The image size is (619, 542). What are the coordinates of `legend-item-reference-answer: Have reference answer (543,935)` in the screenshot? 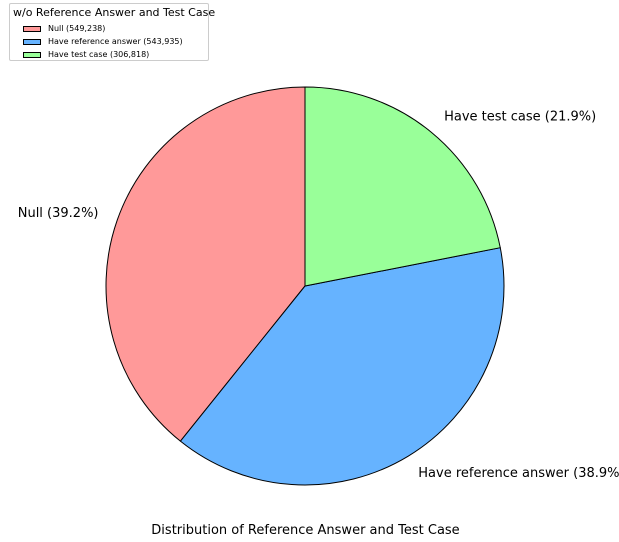 It's located at (103, 41).